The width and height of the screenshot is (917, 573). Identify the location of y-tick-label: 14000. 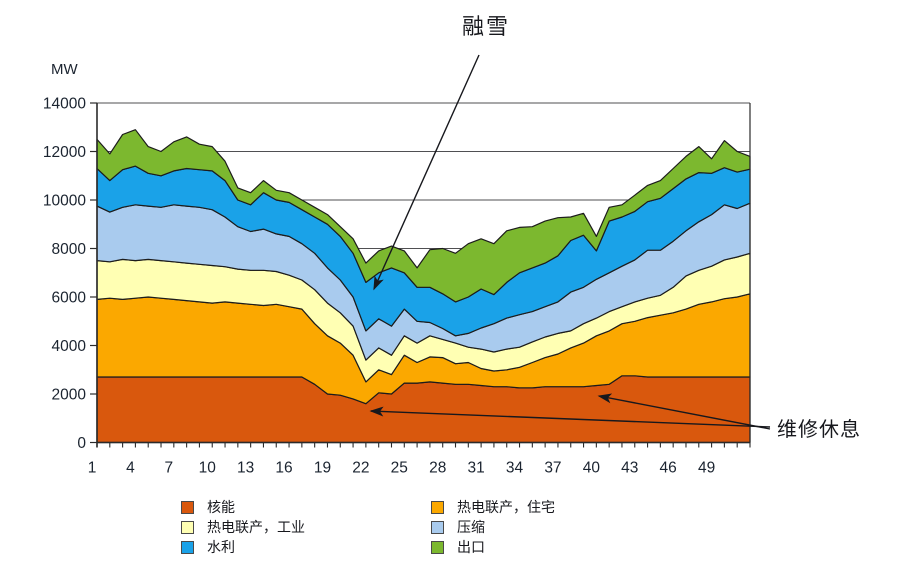
(64, 104).